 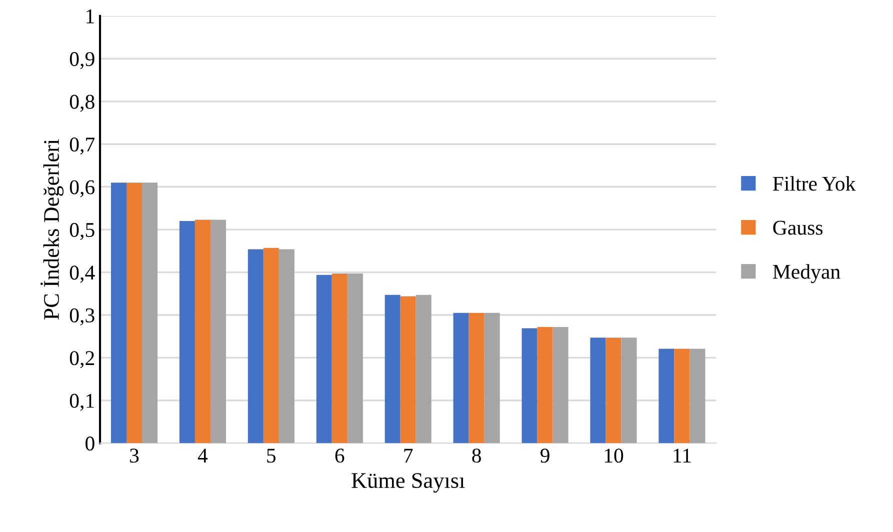 What do you see at coordinates (90, 443) in the screenshot?
I see `y-tick-label: 0` at bounding box center [90, 443].